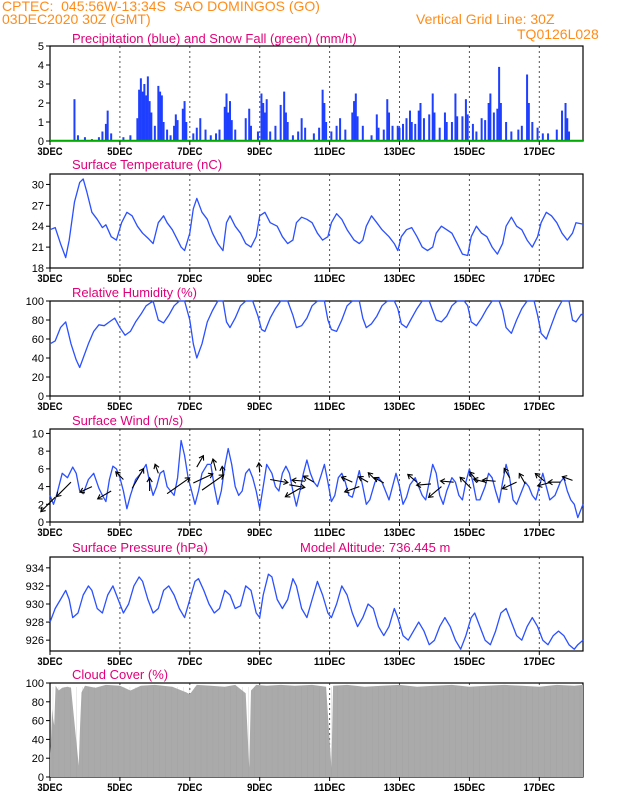  I want to click on y-tick-label: 5, so click(41, 47).